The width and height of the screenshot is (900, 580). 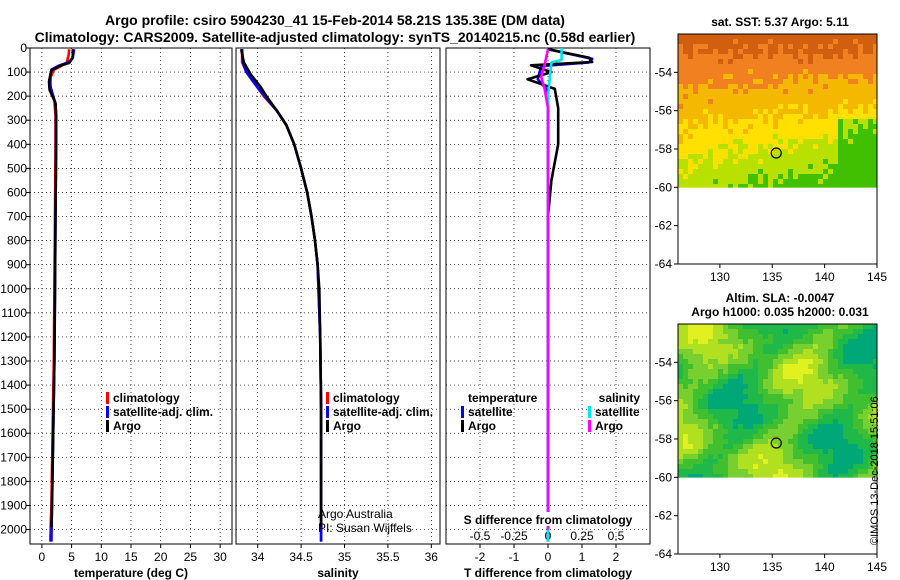 What do you see at coordinates (503, 398) in the screenshot?
I see `legend-temperature-title: temperature` at bounding box center [503, 398].